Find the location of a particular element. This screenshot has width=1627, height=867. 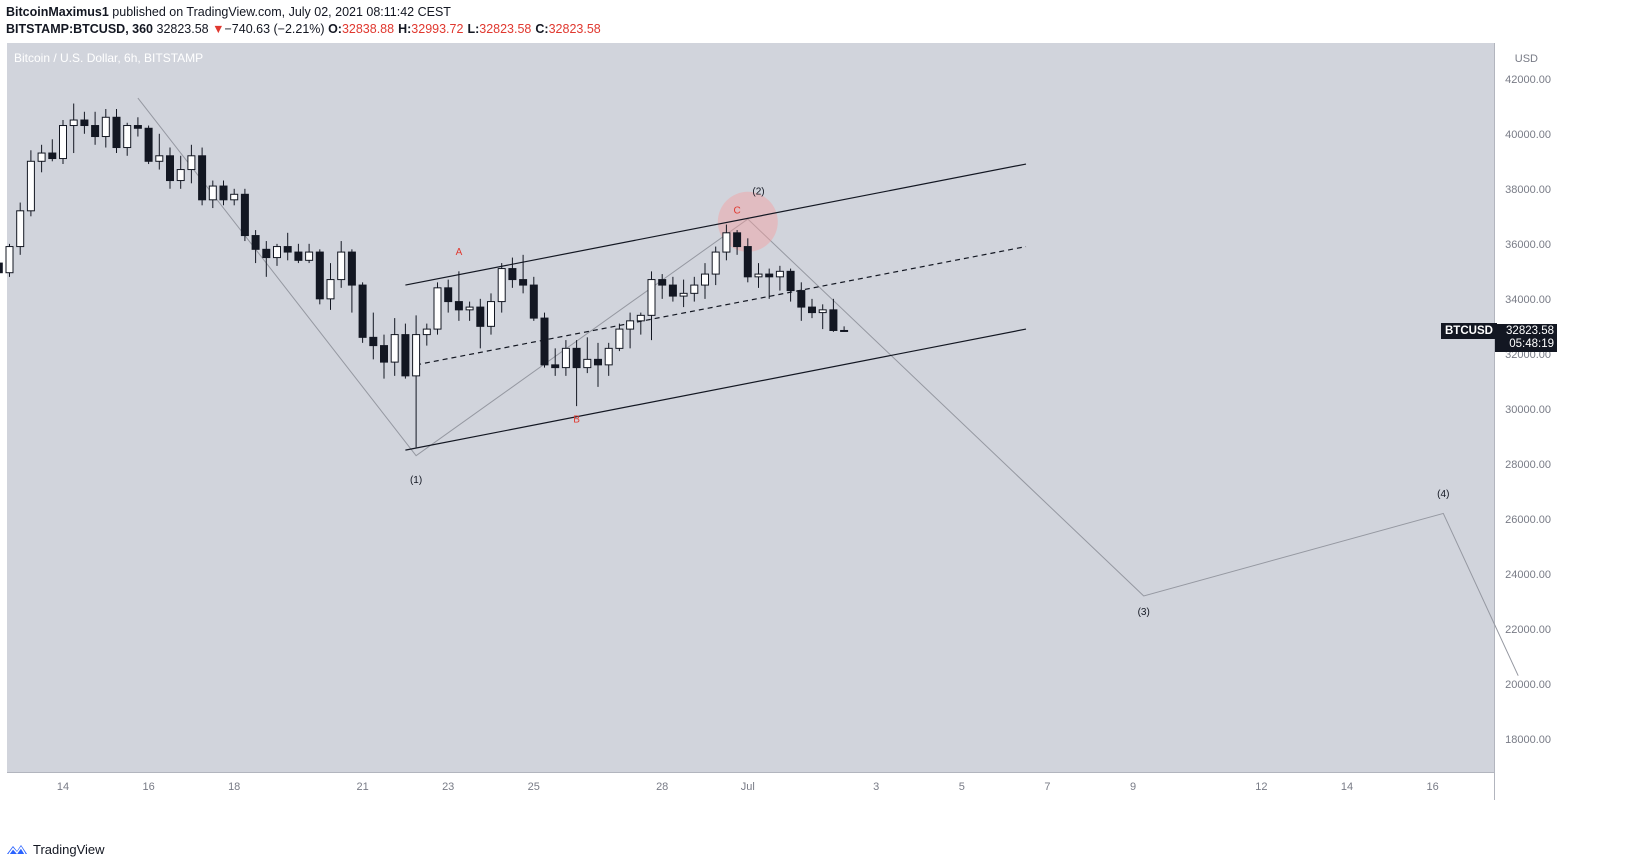

bar-countdown: 05:48:19 is located at coordinates (1531, 344).